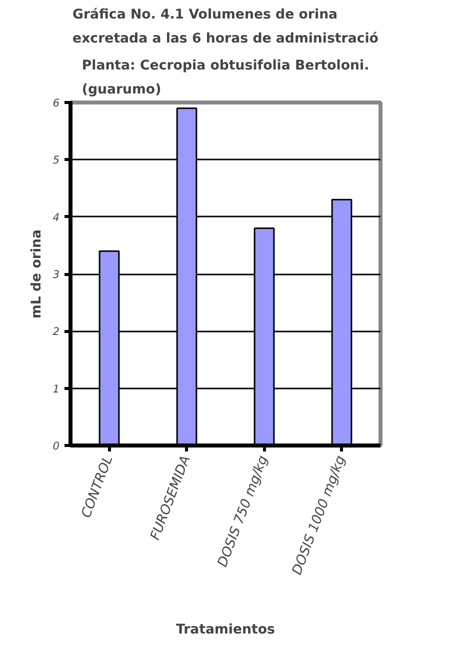  I want to click on y-tick-label: 6, so click(56, 103).